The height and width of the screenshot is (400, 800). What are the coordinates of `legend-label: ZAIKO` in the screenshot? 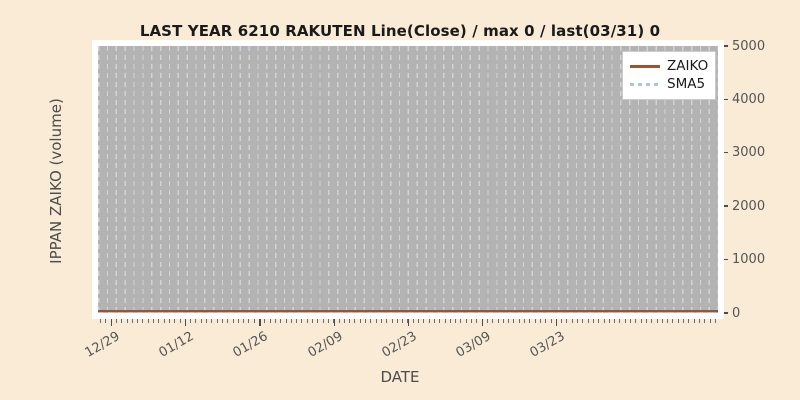 It's located at (688, 66).